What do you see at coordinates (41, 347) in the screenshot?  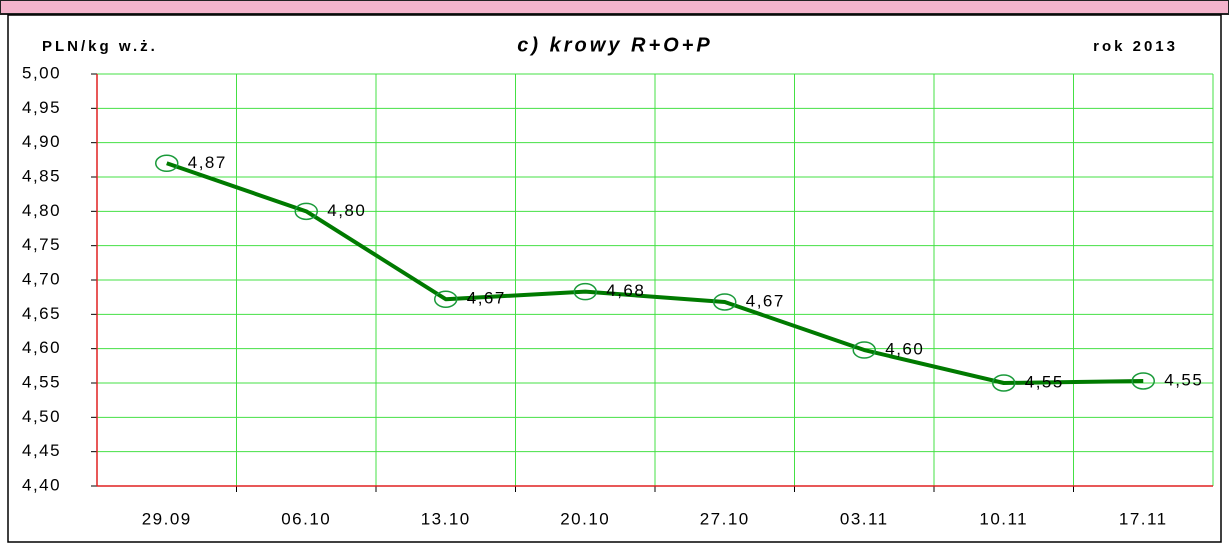 I see `y-tick-label: 4,60` at bounding box center [41, 347].